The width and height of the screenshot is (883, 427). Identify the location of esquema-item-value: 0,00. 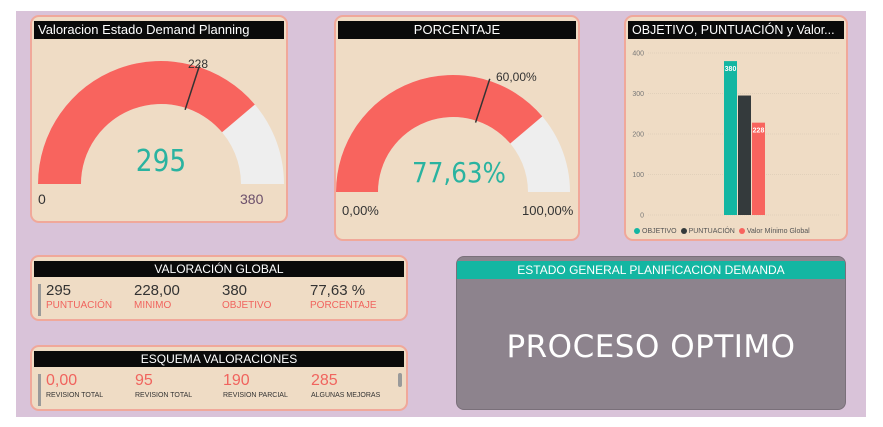
(62, 380).